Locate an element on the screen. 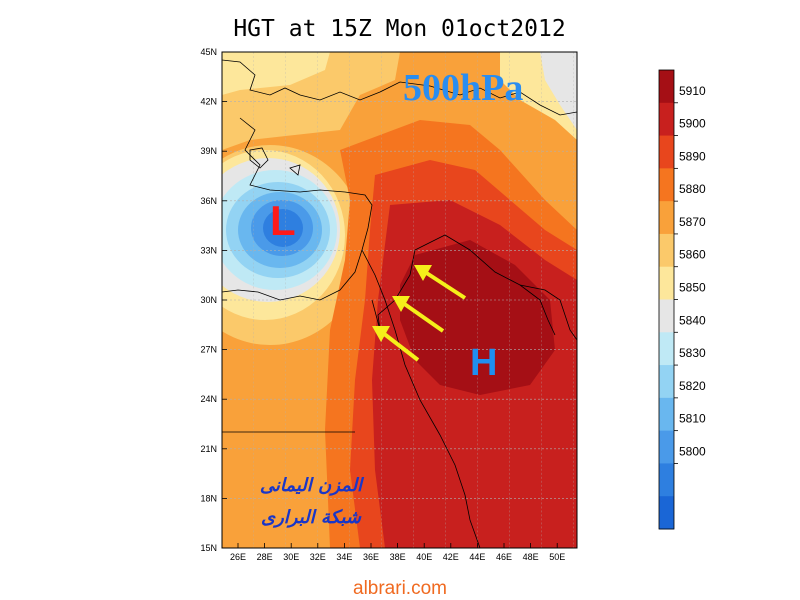  pressure-level-label: 500hPa is located at coordinates (463, 88).